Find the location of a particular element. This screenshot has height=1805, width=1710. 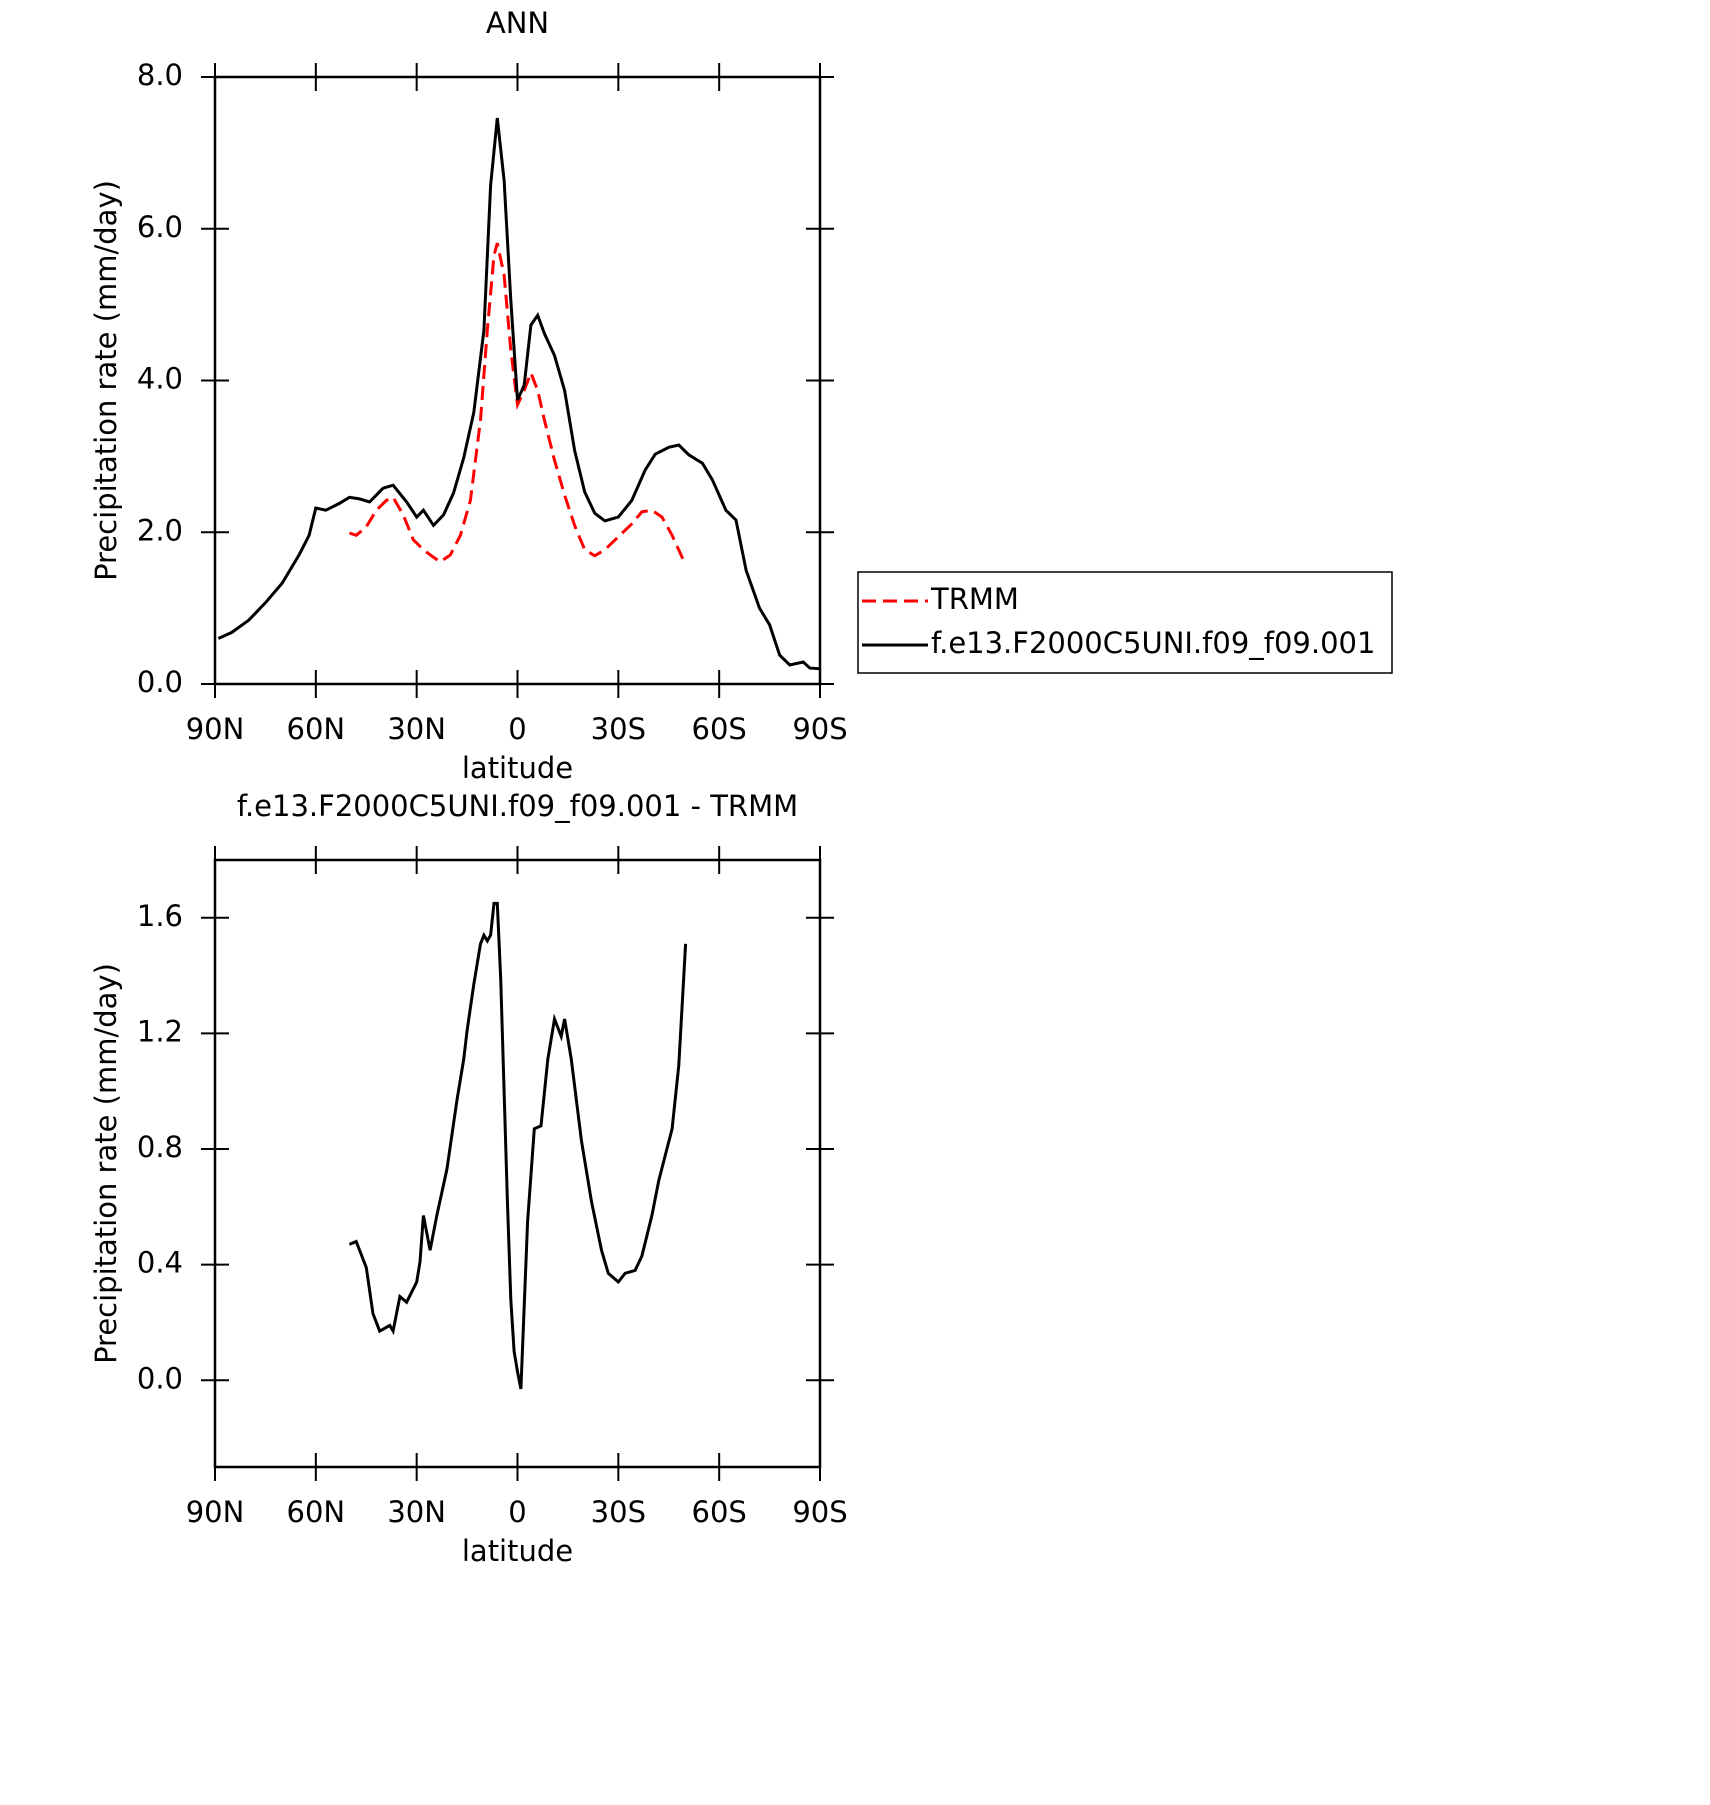

legend-label: f.e13.F2000C5UNI.f09_f09.001 is located at coordinates (1153, 643).